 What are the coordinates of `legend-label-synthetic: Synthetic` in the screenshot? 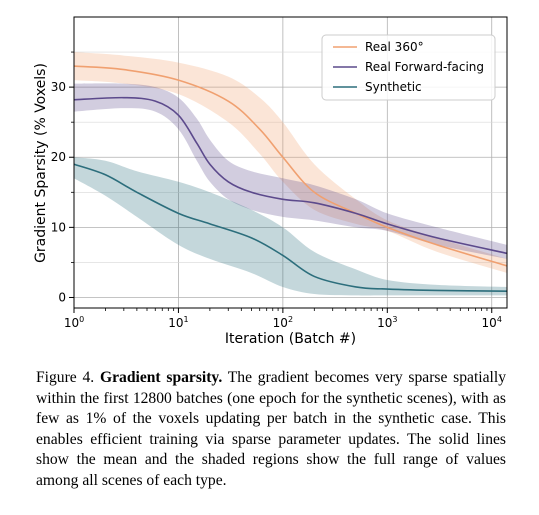 It's located at (393, 87).